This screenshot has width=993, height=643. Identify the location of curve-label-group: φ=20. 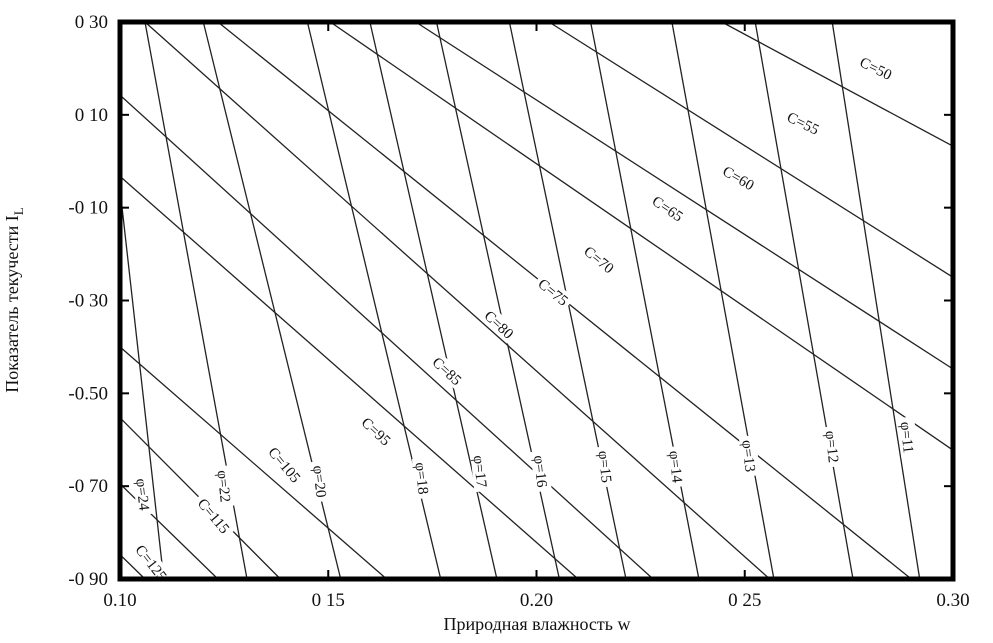
(320, 481).